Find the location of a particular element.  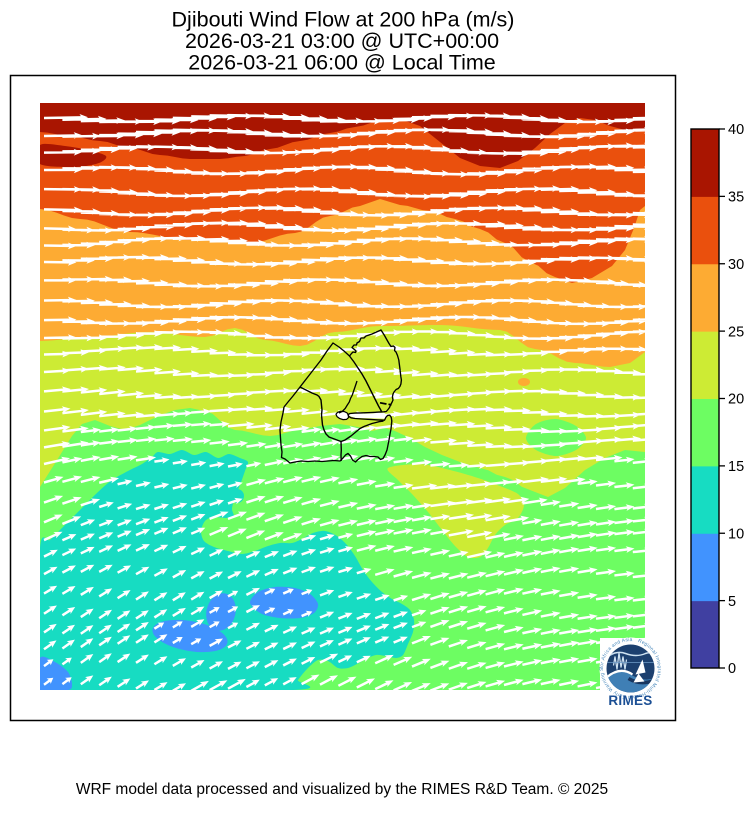

svg-text: 35 is located at coordinates (736, 198).